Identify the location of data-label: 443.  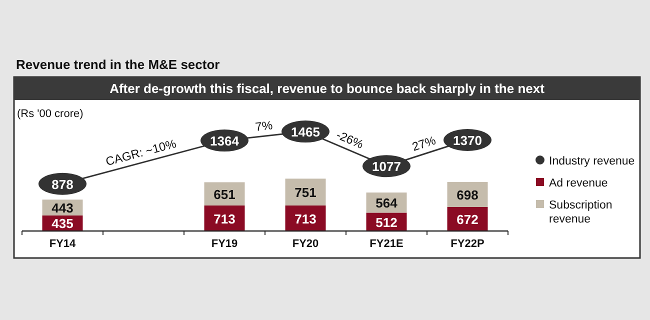
(63, 208).